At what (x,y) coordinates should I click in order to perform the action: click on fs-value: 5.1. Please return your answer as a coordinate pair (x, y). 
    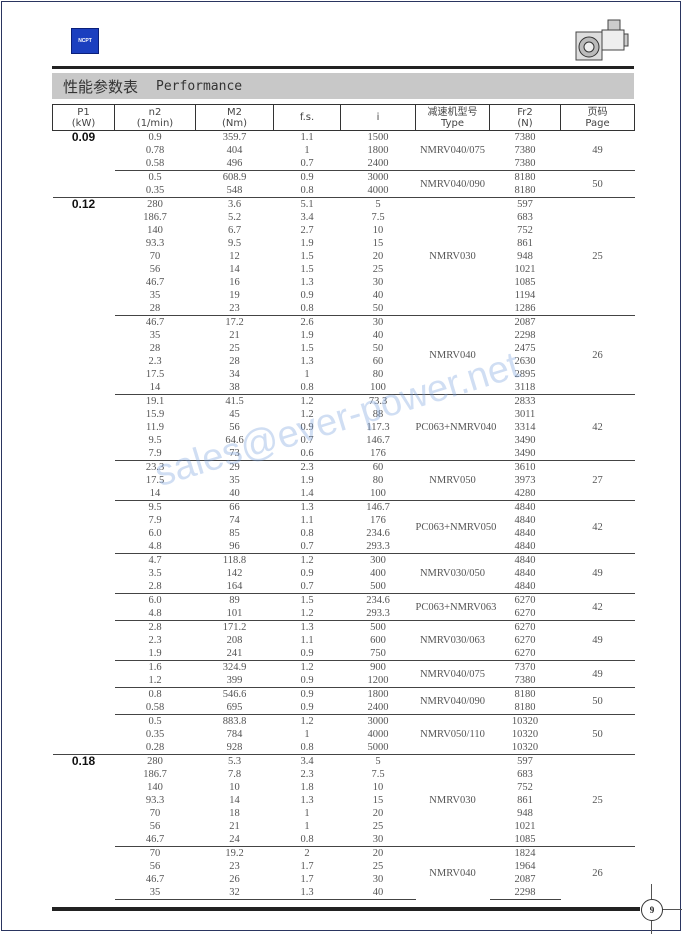
    Looking at the image, I should click on (307, 204).